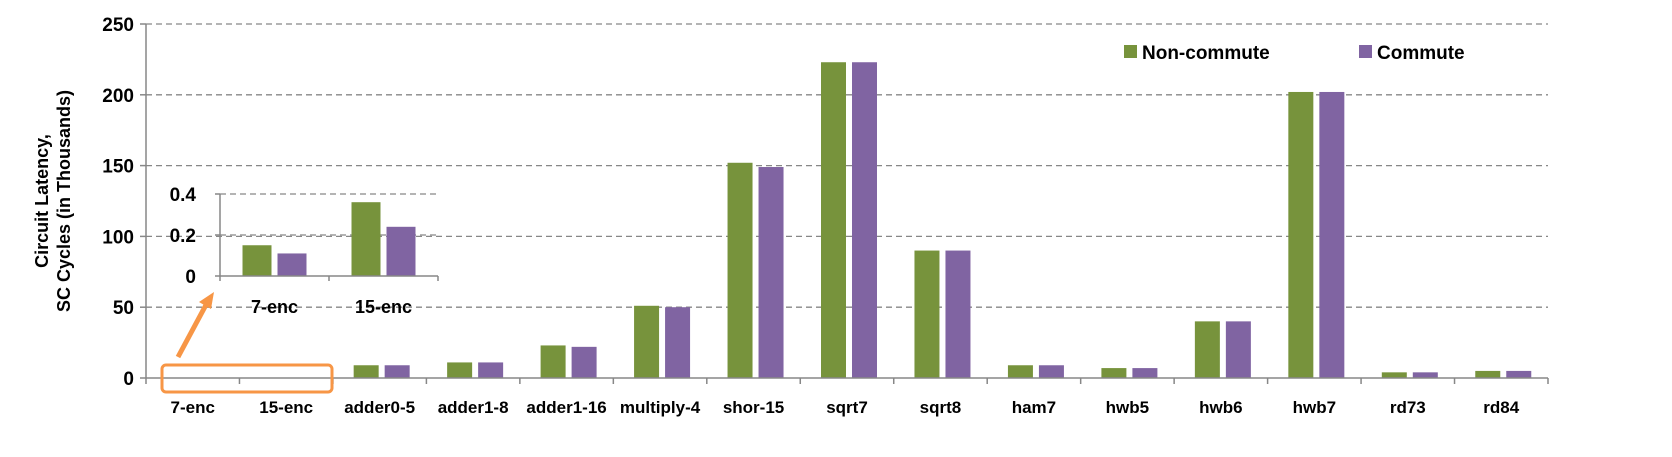  I want to click on zoom-highlight, so click(247, 343).